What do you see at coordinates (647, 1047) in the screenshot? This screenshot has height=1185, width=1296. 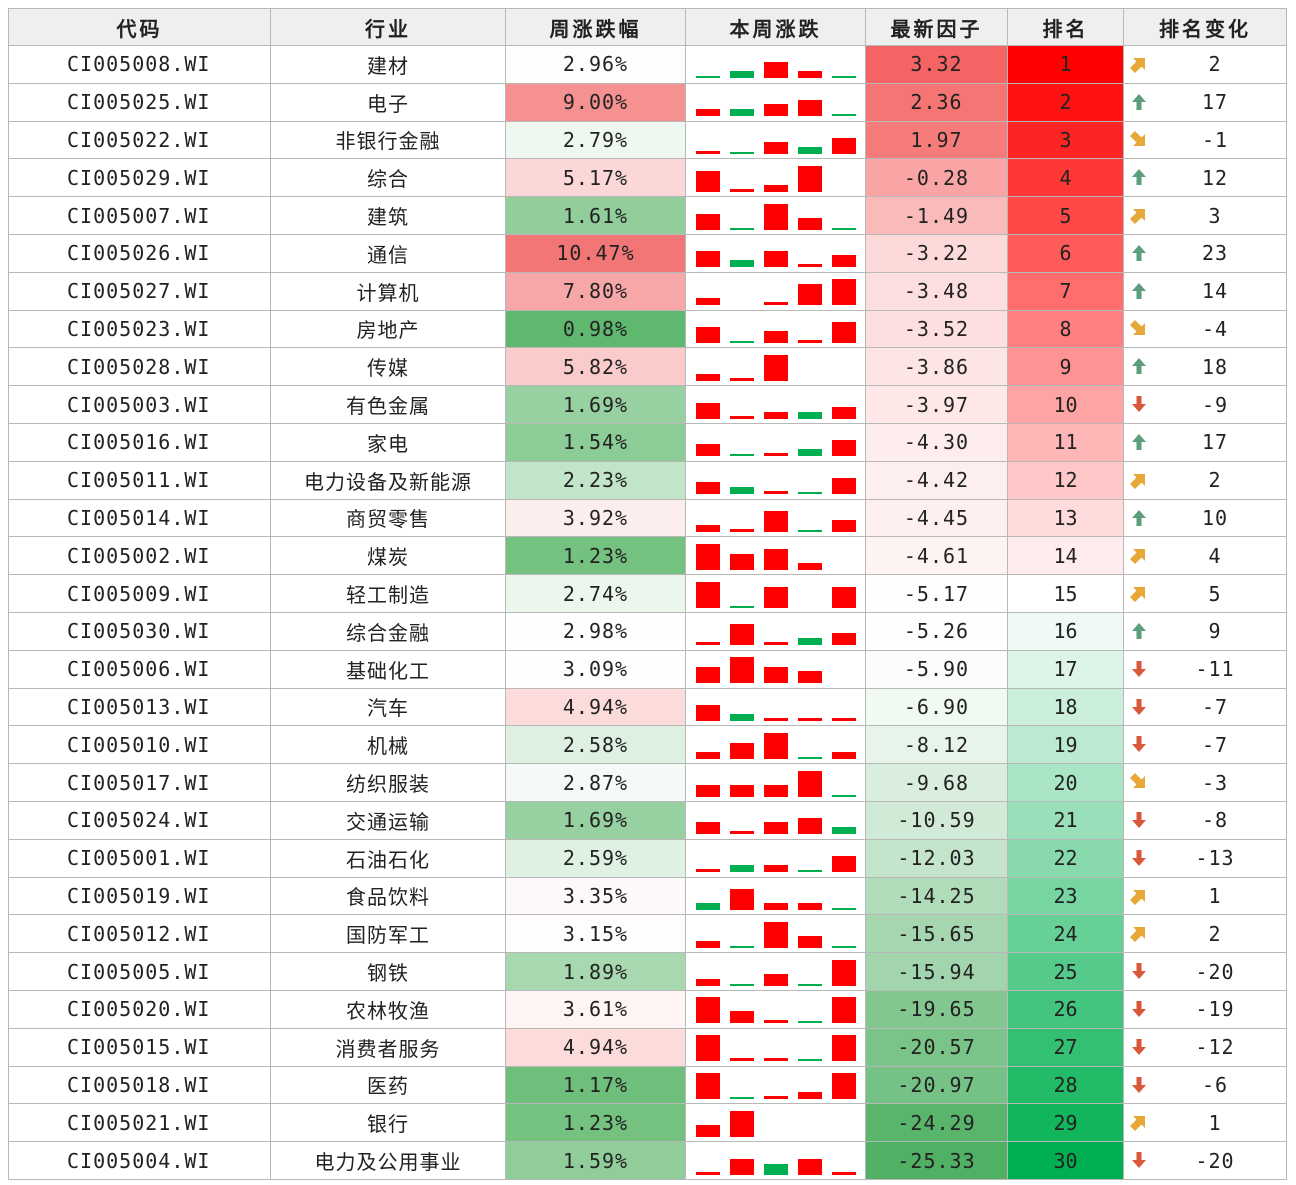 I see `table-row: CI005015.WI 消费者服务 4.94% -20.57 27 -12` at bounding box center [647, 1047].